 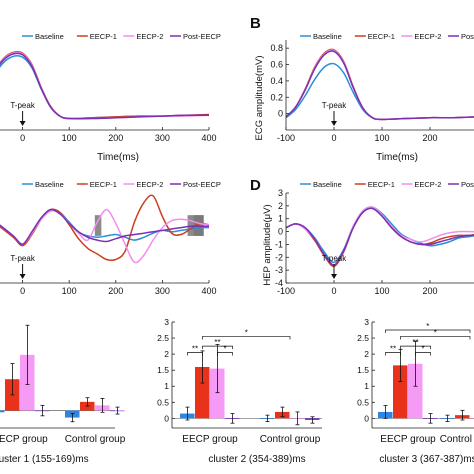 I want to click on panel-a-xlabel: Time(ms), so click(x=118, y=157).